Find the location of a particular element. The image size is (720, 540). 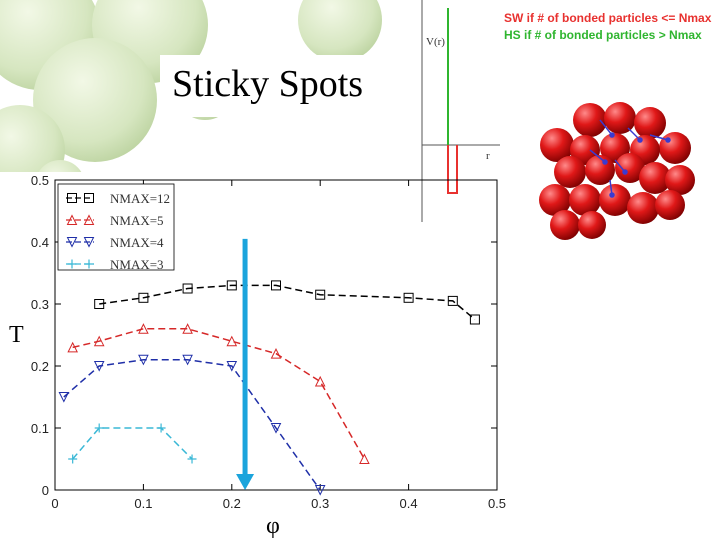

hs-rule-text: HS if # of bonded particles > Nmax is located at coordinates (603, 35).